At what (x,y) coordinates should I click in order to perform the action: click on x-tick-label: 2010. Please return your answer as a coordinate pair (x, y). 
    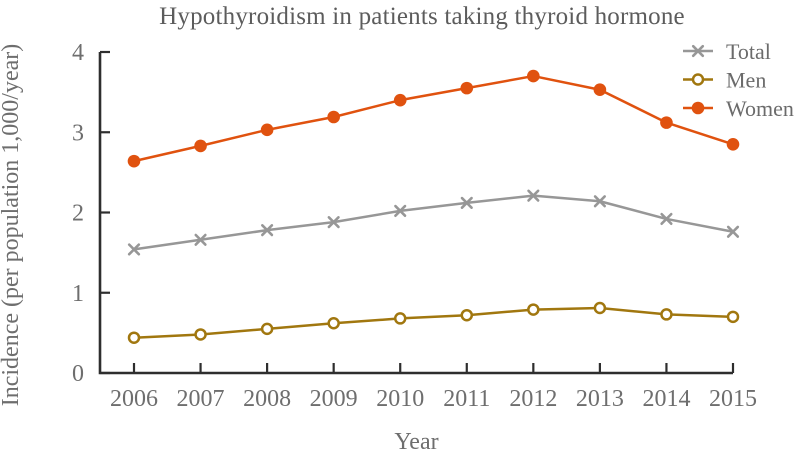
    Looking at the image, I should click on (400, 399).